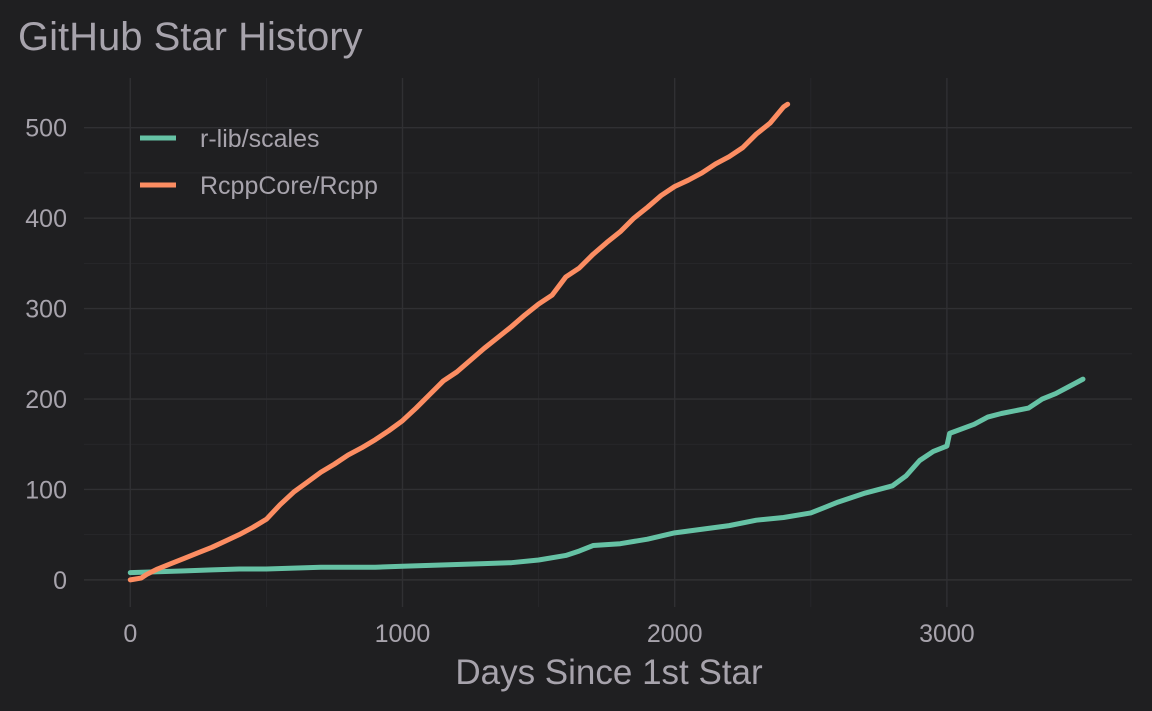 Image resolution: width=1152 pixels, height=711 pixels. What do you see at coordinates (259, 139) in the screenshot?
I see `legend-label: r-lib/scales` at bounding box center [259, 139].